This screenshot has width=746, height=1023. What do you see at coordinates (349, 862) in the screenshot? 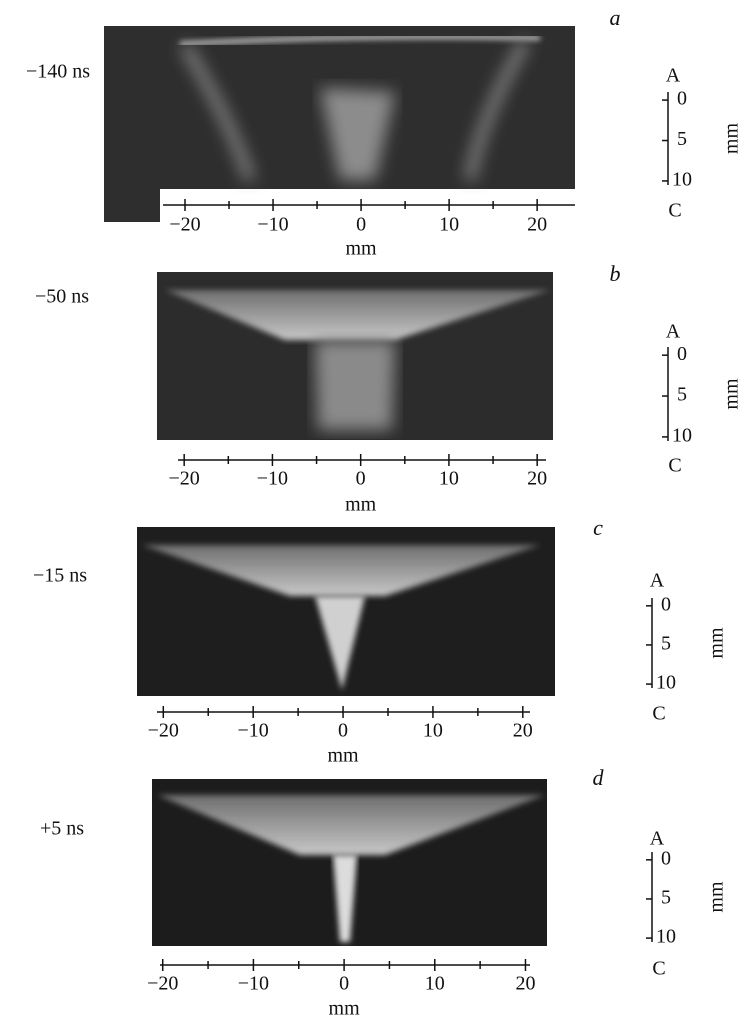
I see `photo-d` at bounding box center [349, 862].